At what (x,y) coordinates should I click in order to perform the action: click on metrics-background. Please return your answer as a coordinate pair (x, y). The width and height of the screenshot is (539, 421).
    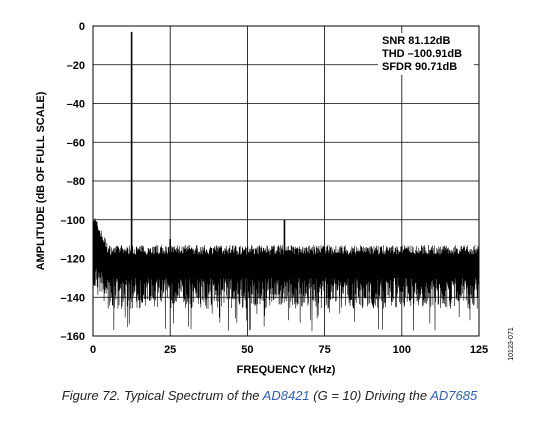
    Looking at the image, I should click on (426, 54).